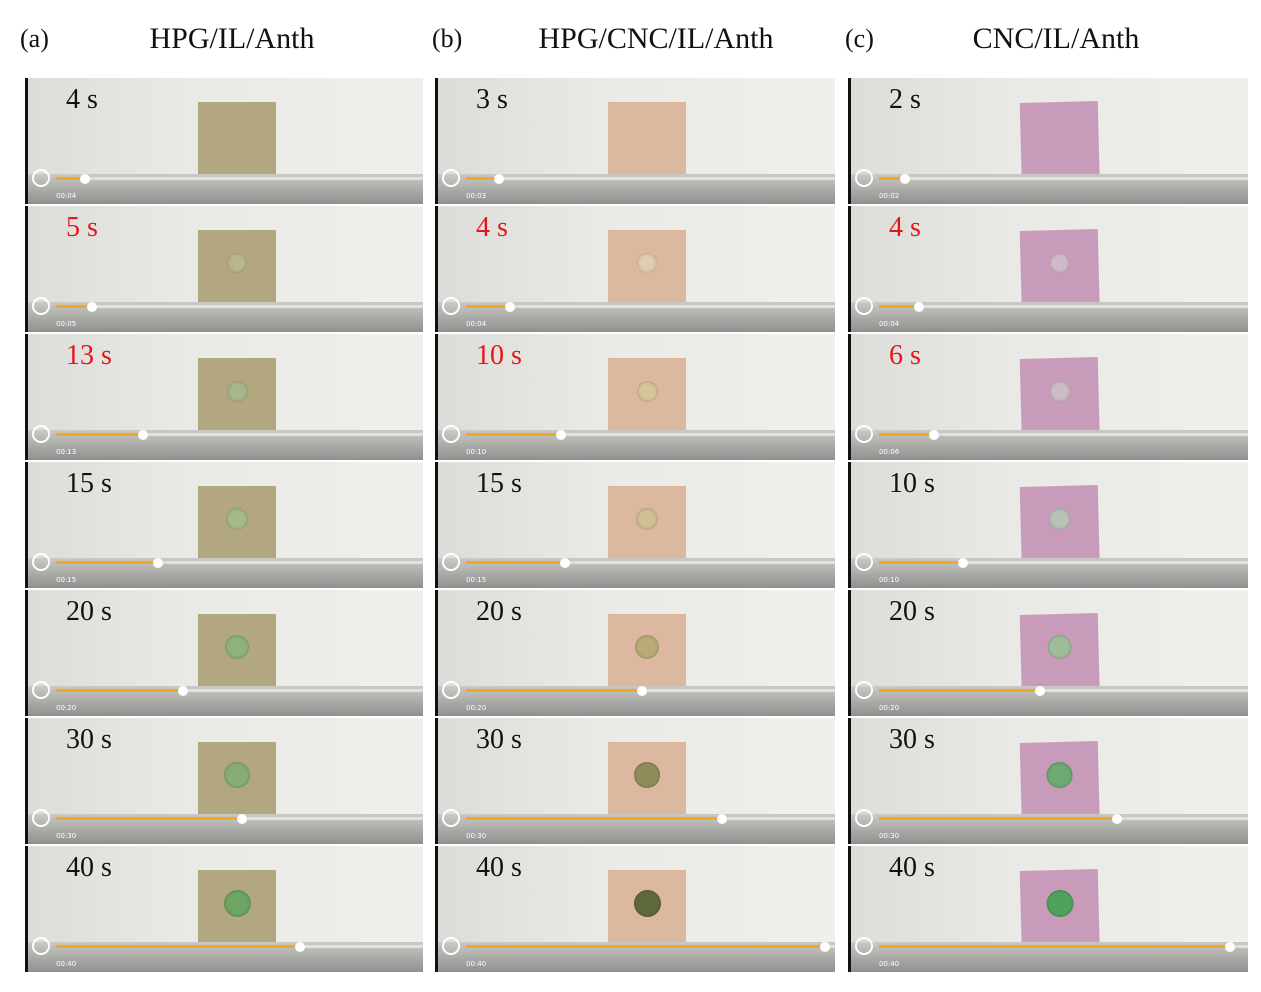 This screenshot has height=992, width=1261. Describe the element at coordinates (889, 324) in the screenshot. I see `timestamp: 00:04` at that location.